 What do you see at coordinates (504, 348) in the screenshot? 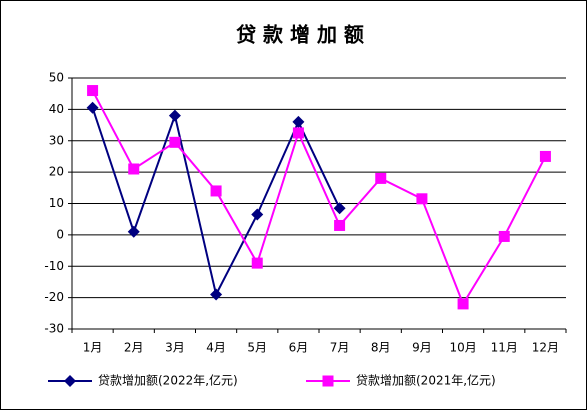
I see `x-tick-label: 11月` at bounding box center [504, 348].